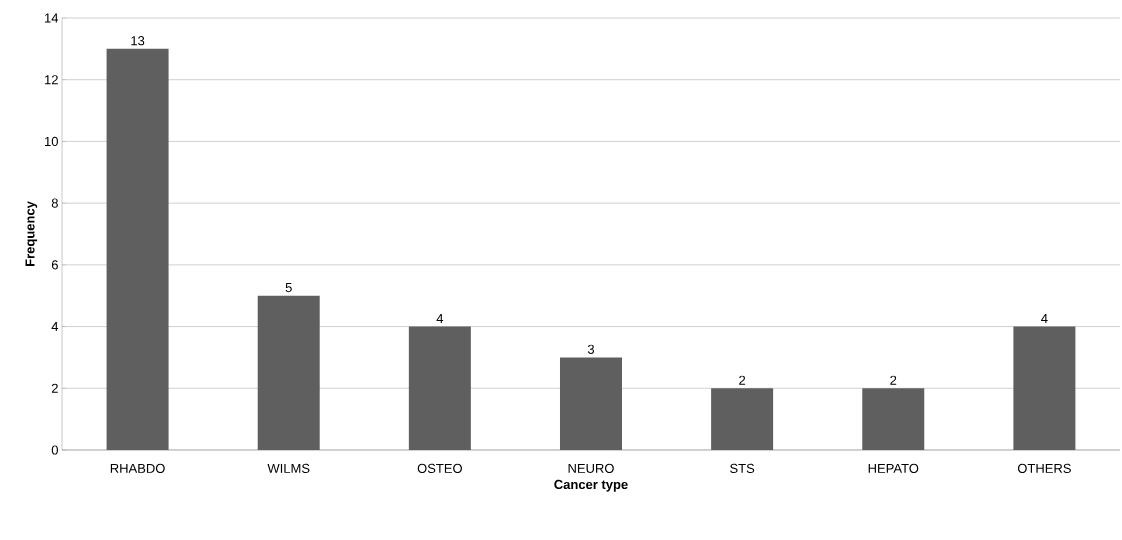  Describe the element at coordinates (54, 388) in the screenshot. I see `y-tick-label: 2` at that location.